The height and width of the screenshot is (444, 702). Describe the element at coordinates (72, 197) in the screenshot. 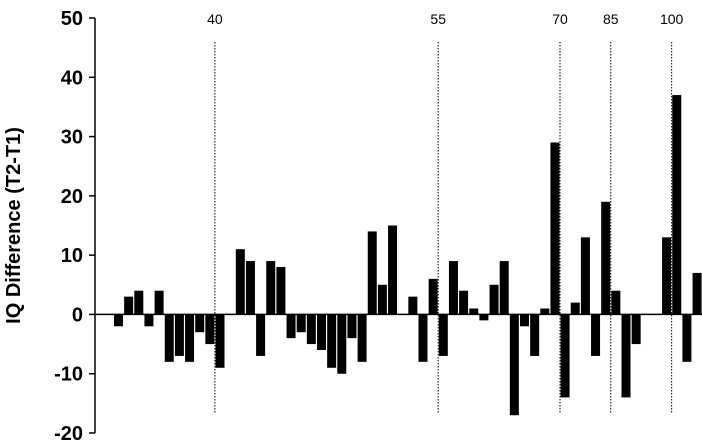

I see `y-tick-label-4: 20` at that location.